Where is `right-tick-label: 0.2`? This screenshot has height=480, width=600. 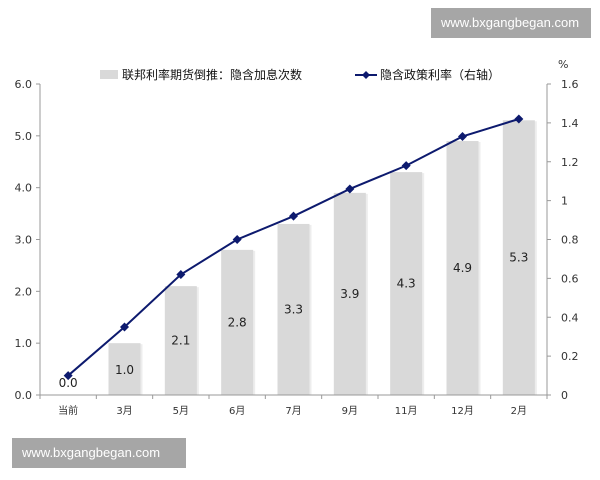
right-tick-label: 0.2 is located at coordinates (570, 356).